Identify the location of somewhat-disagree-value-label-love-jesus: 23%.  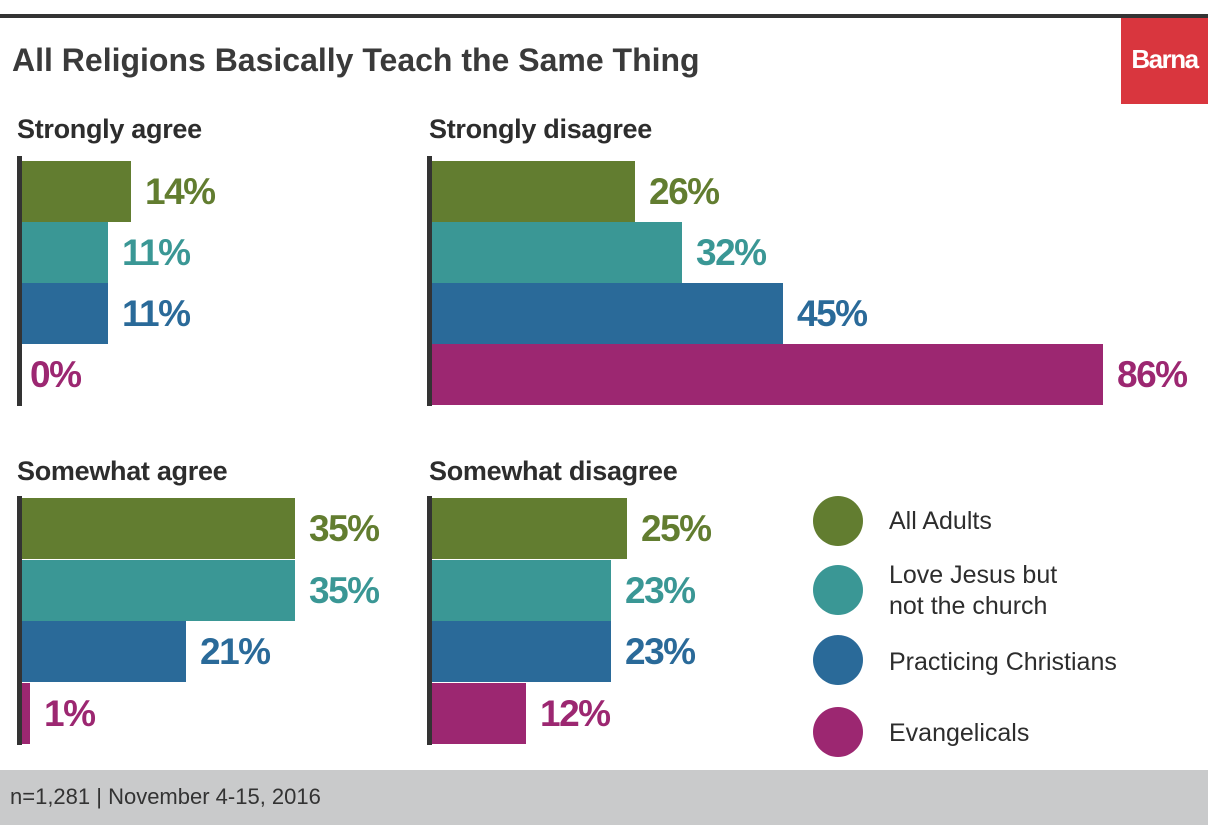
(660, 590).